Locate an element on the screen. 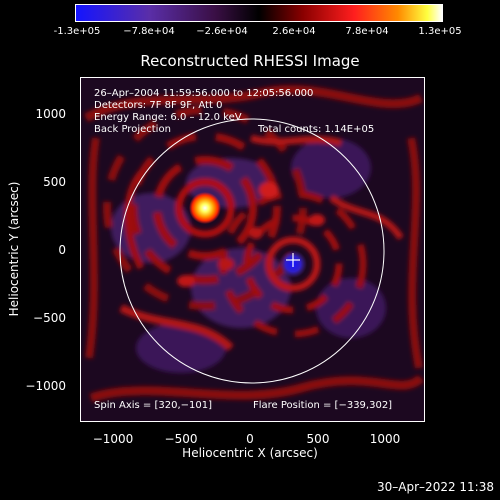 The image size is (500, 500). x-tick: 1000 is located at coordinates (385, 439).